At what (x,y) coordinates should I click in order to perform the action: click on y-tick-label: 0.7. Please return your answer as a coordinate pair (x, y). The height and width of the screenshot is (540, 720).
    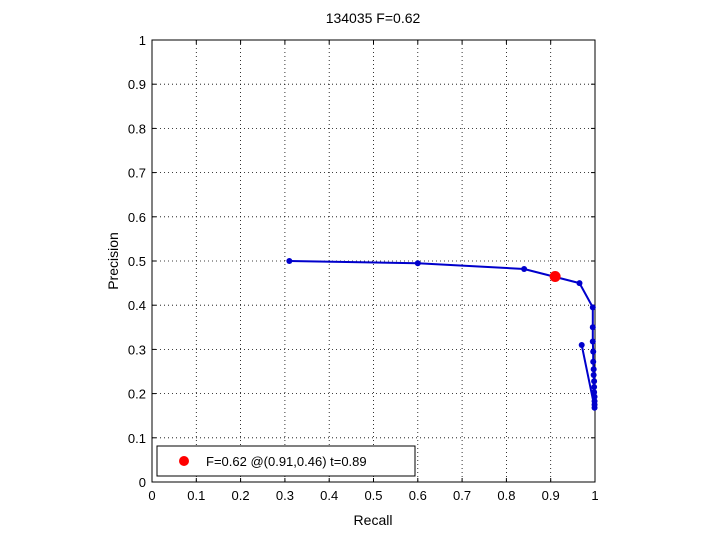
    Looking at the image, I should click on (137, 173).